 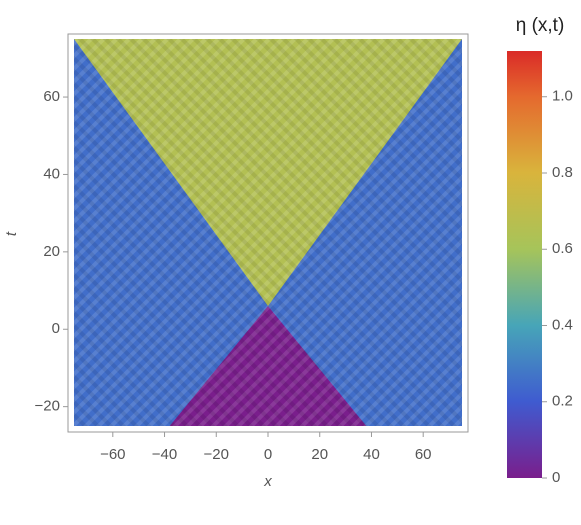 I want to click on x-axis-label: x, so click(x=267, y=481).